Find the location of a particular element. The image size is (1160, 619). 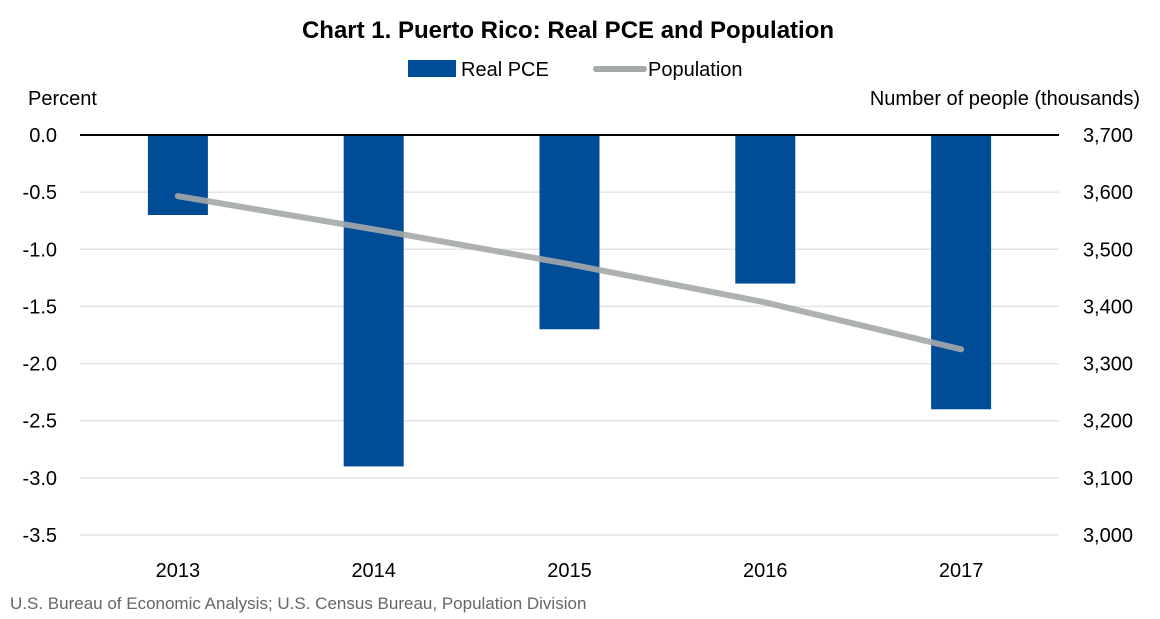

left-tick-label: -3.0 is located at coordinates (40, 479).